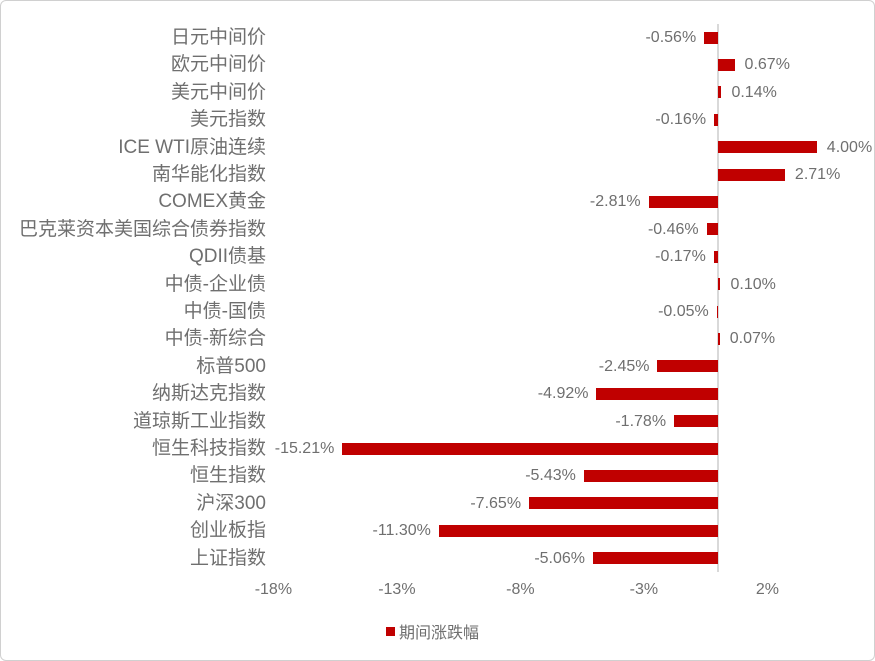  I want to click on bar-row: 恒生科技指数 -15.21%, so click(437, 448).